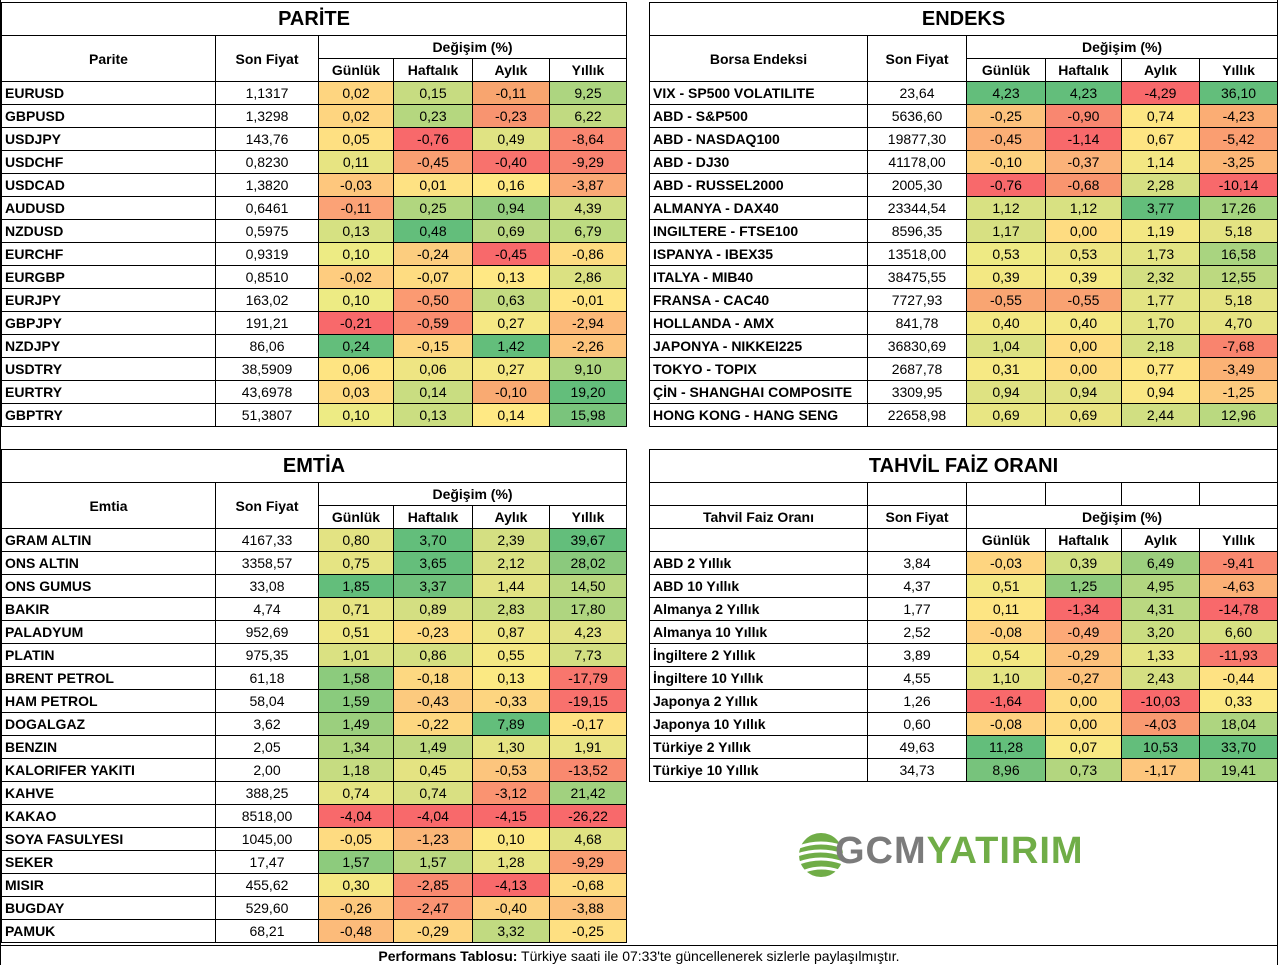 Image resolution: width=1278 pixels, height=966 pixels. I want to click on row-yearly: -2,94, so click(588, 323).